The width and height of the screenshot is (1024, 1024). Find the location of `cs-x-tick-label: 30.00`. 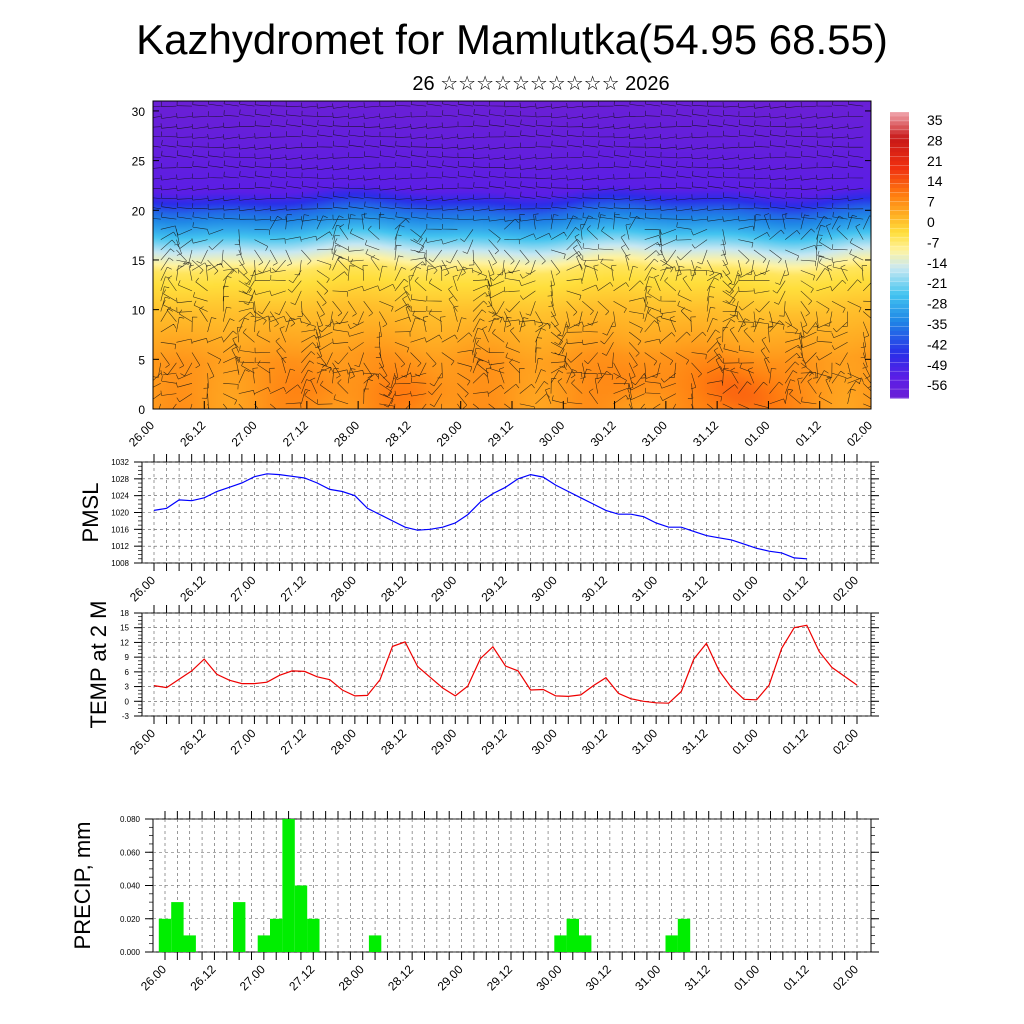

cs-x-tick-label: 30.00 is located at coordinates (551, 433).